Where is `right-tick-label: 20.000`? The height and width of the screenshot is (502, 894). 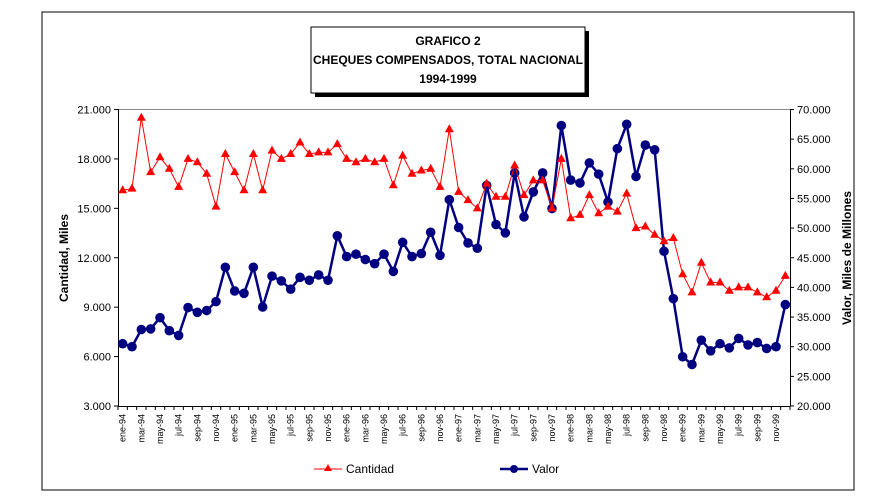
right-tick-label: 20.000 is located at coordinates (814, 407).